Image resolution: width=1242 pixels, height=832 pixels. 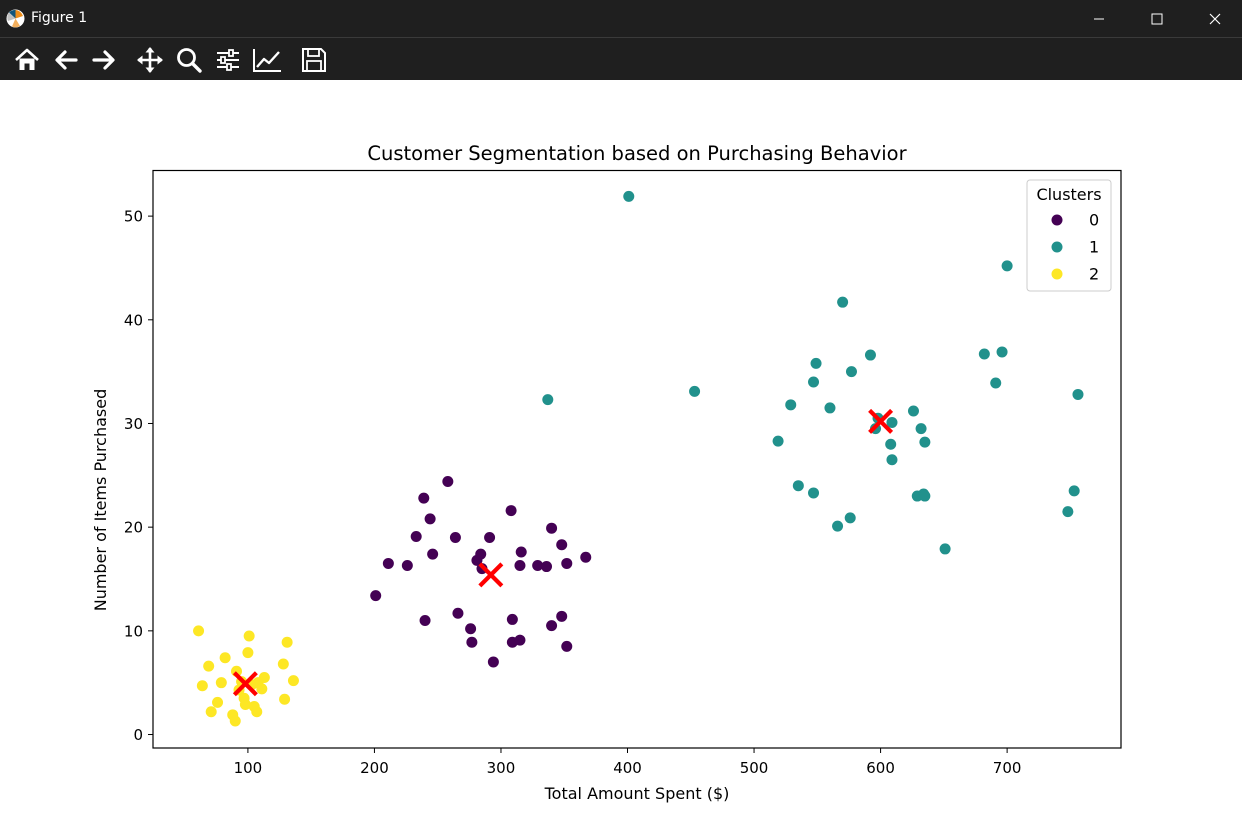 I want to click on legend: Clusters 0 1 2, so click(x=1069, y=235).